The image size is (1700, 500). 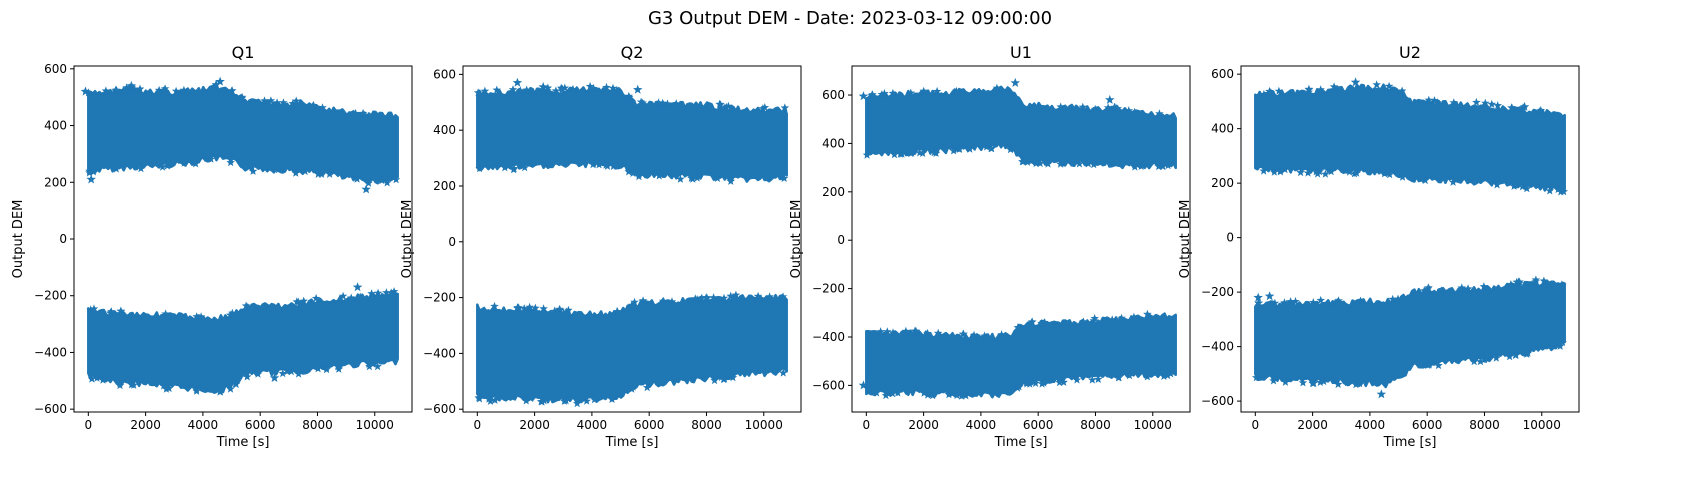 What do you see at coordinates (243, 52) in the screenshot?
I see `panel-title: Q1` at bounding box center [243, 52].